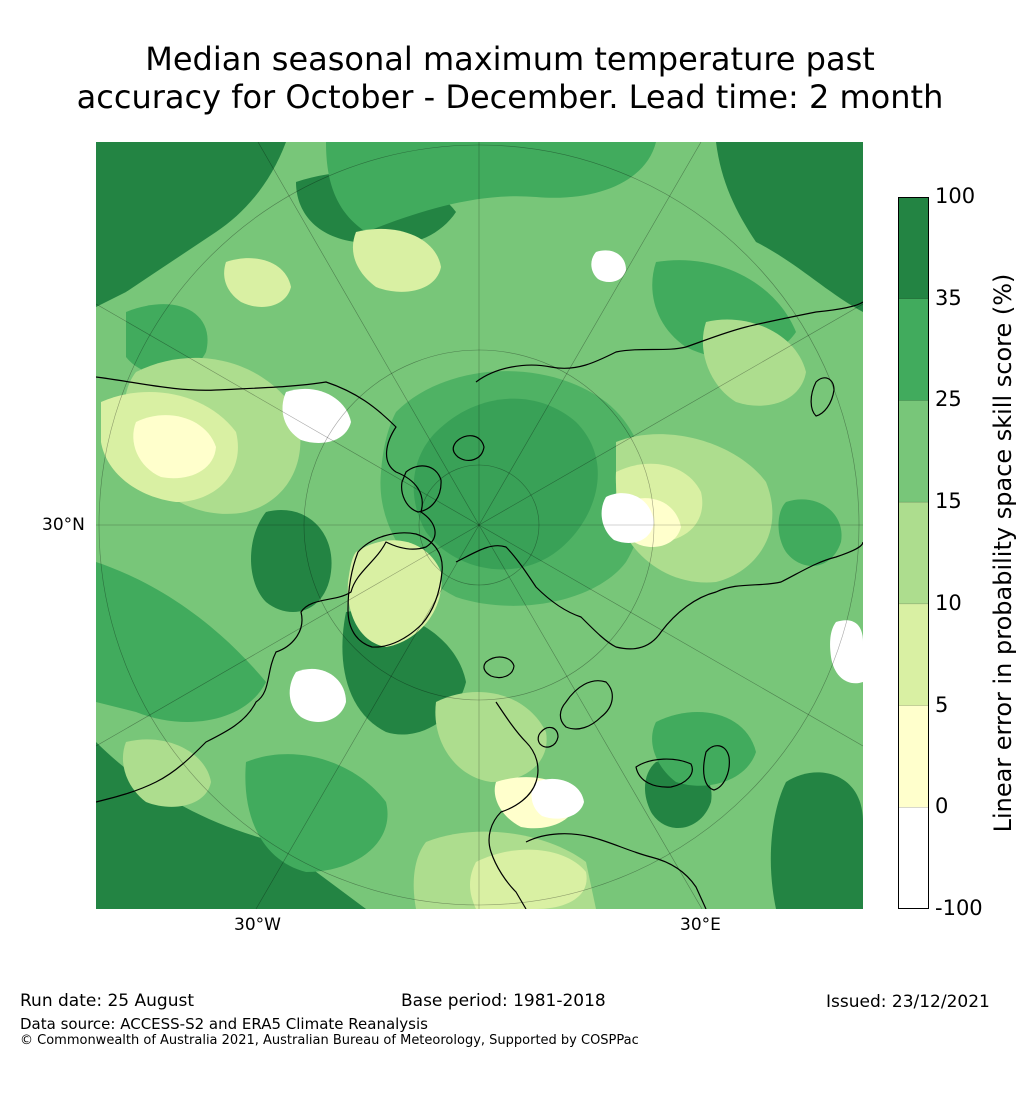  What do you see at coordinates (513, 805) in the screenshot?
I see `europe-coastline` at bounding box center [513, 805].